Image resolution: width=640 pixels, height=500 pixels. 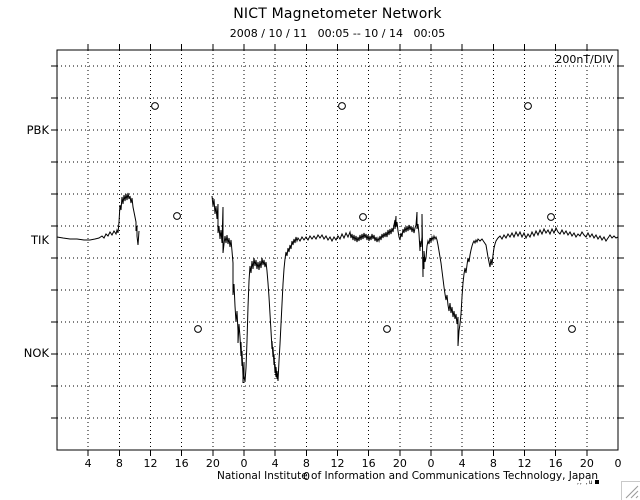 I want to click on station-label-tik: TIK, so click(x=39, y=240).